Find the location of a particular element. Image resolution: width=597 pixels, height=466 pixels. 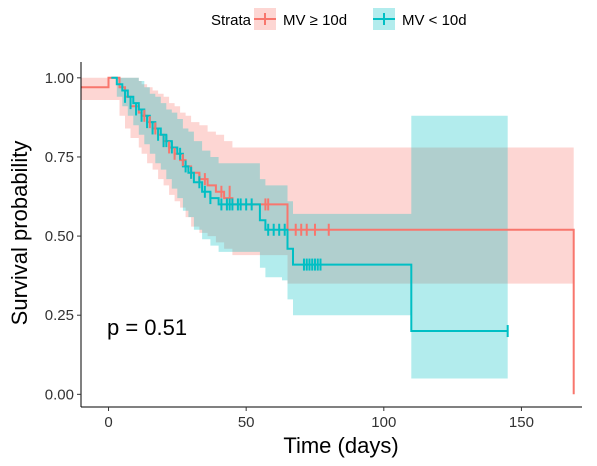

x-axis-title: Time (days) is located at coordinates (340, 445).